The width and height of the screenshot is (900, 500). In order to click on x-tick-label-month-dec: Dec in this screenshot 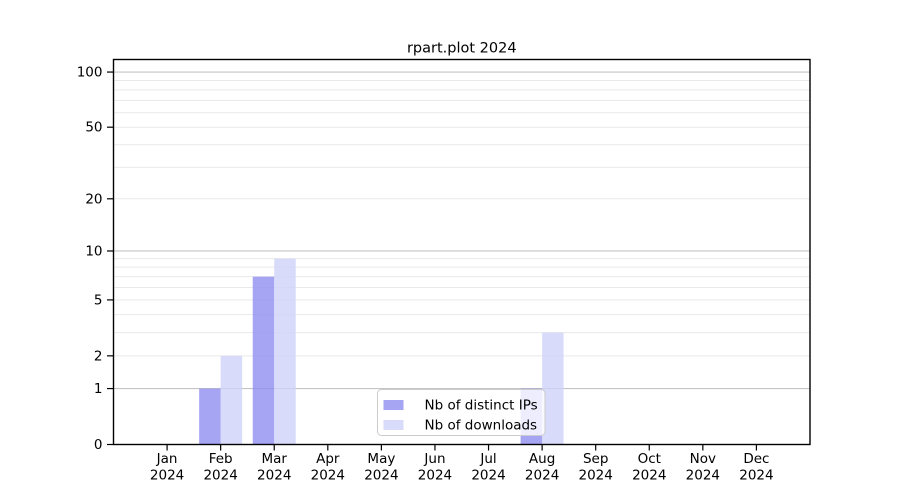, I will do `click(756, 459)`.